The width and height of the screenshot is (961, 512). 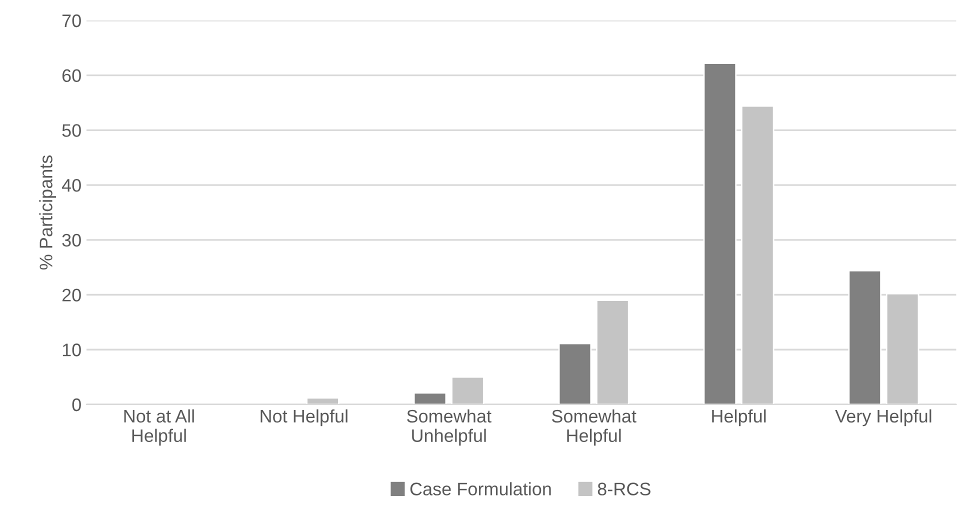 I want to click on y-tick-label: 10, so click(x=71, y=350).